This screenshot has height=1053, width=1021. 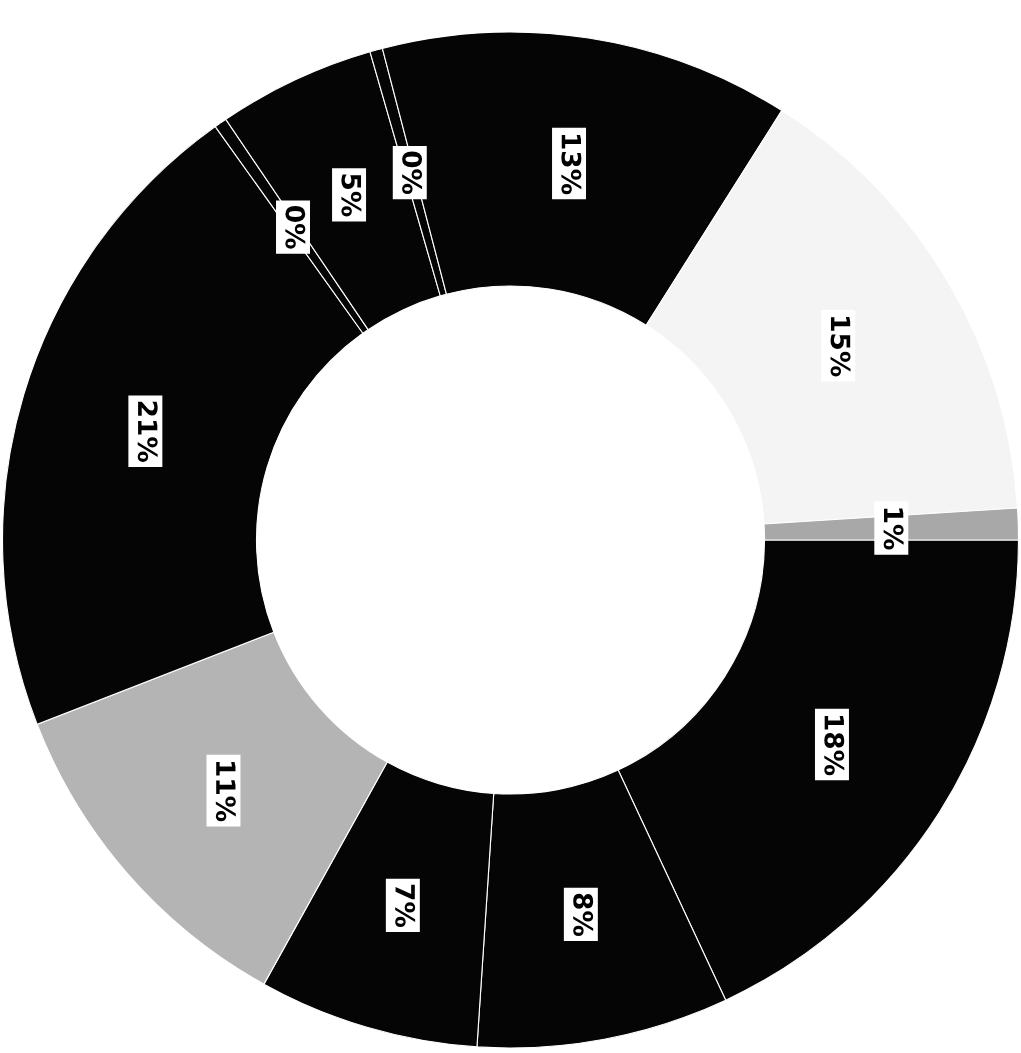 I want to click on data-label: 15%, so click(x=840, y=347).